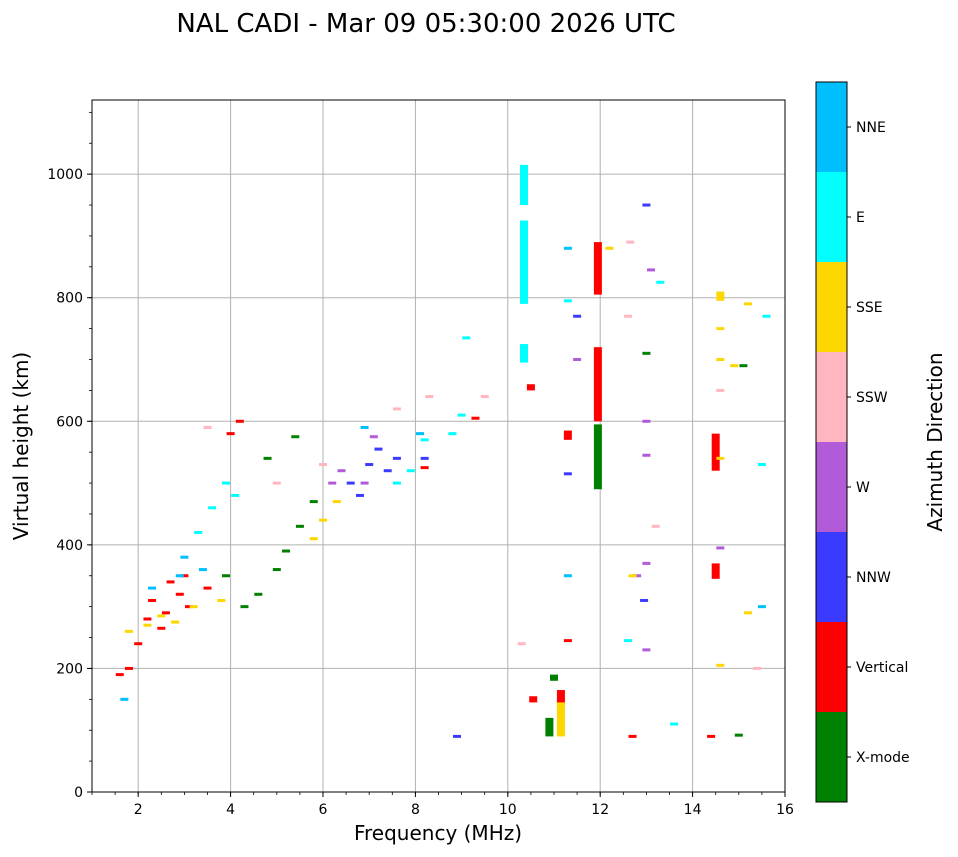 Image resolution: width=958 pixels, height=857 pixels. I want to click on x-tick-label: 4, so click(230, 810).